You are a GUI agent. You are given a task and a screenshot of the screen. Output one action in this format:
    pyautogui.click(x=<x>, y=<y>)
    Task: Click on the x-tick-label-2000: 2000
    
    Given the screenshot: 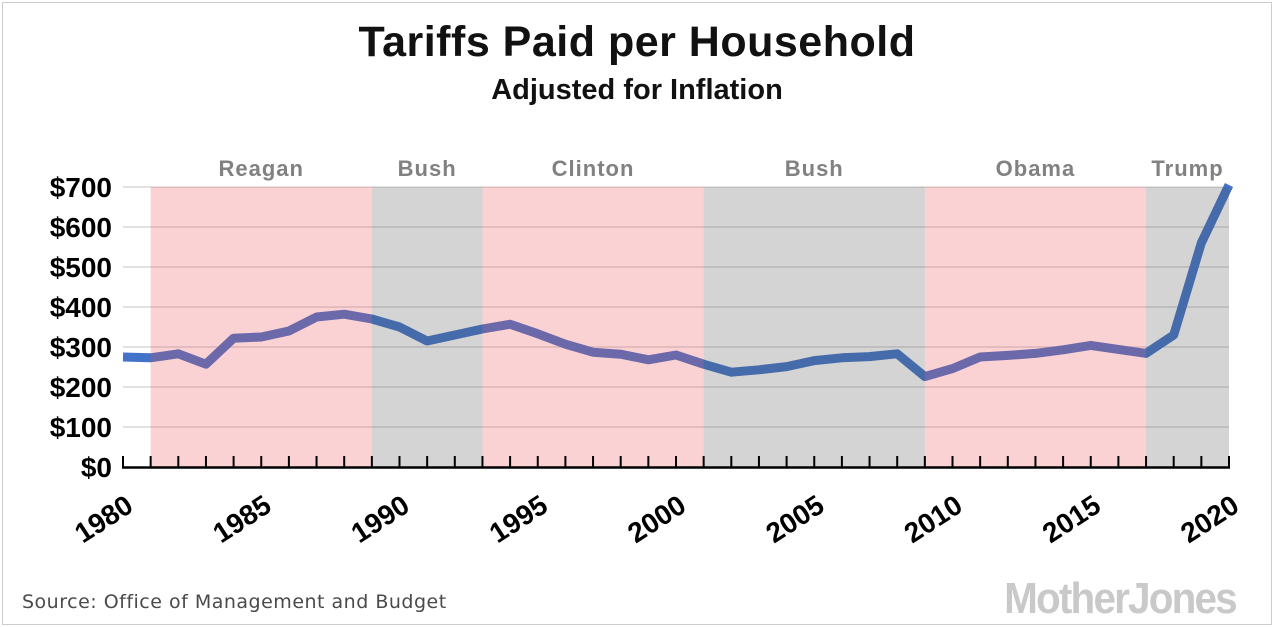 What is the action you would take?
    pyautogui.click(x=656, y=519)
    